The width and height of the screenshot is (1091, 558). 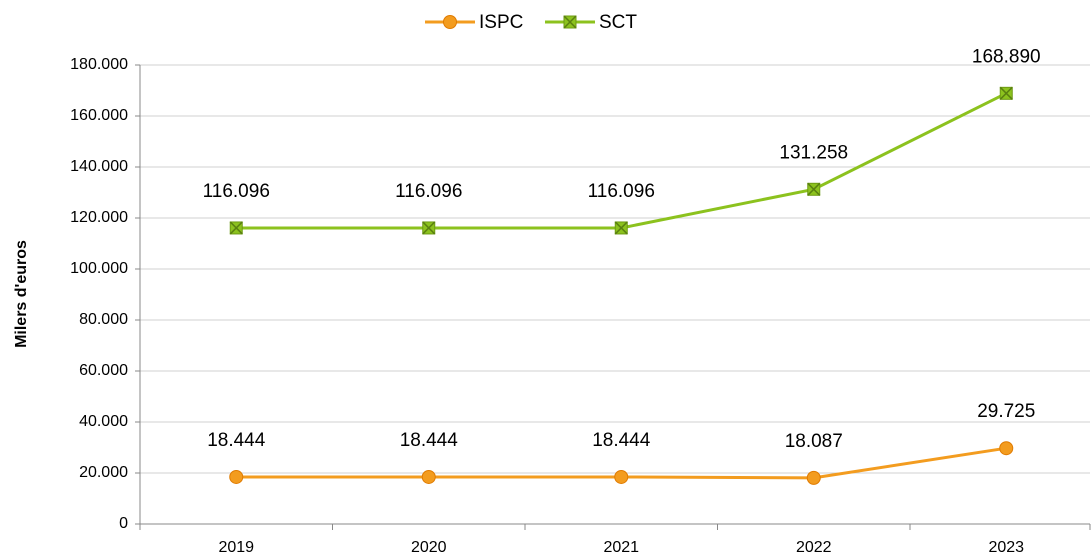 I want to click on y-tick-label: 0, so click(x=123, y=523).